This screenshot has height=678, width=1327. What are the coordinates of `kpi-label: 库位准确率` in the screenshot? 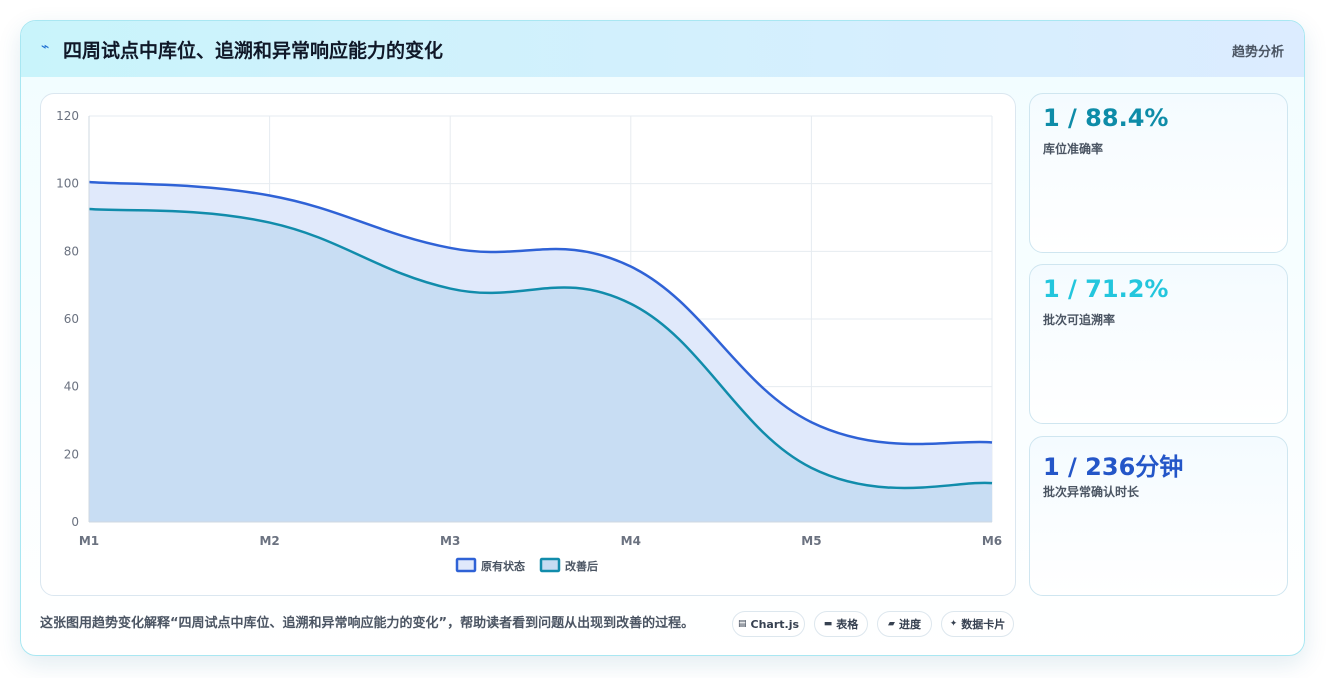 It's located at (1073, 149).